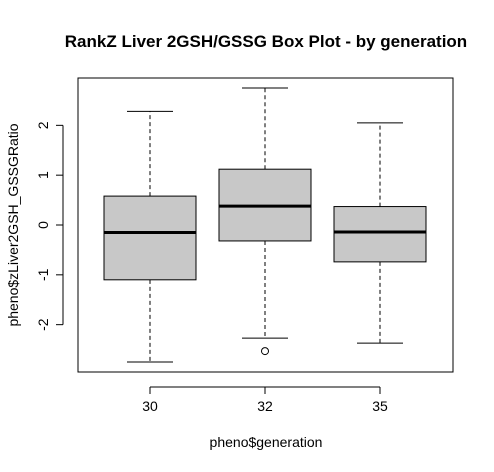 The image size is (494, 472). What do you see at coordinates (150, 406) in the screenshot?
I see `x-tick-label: 30` at bounding box center [150, 406].